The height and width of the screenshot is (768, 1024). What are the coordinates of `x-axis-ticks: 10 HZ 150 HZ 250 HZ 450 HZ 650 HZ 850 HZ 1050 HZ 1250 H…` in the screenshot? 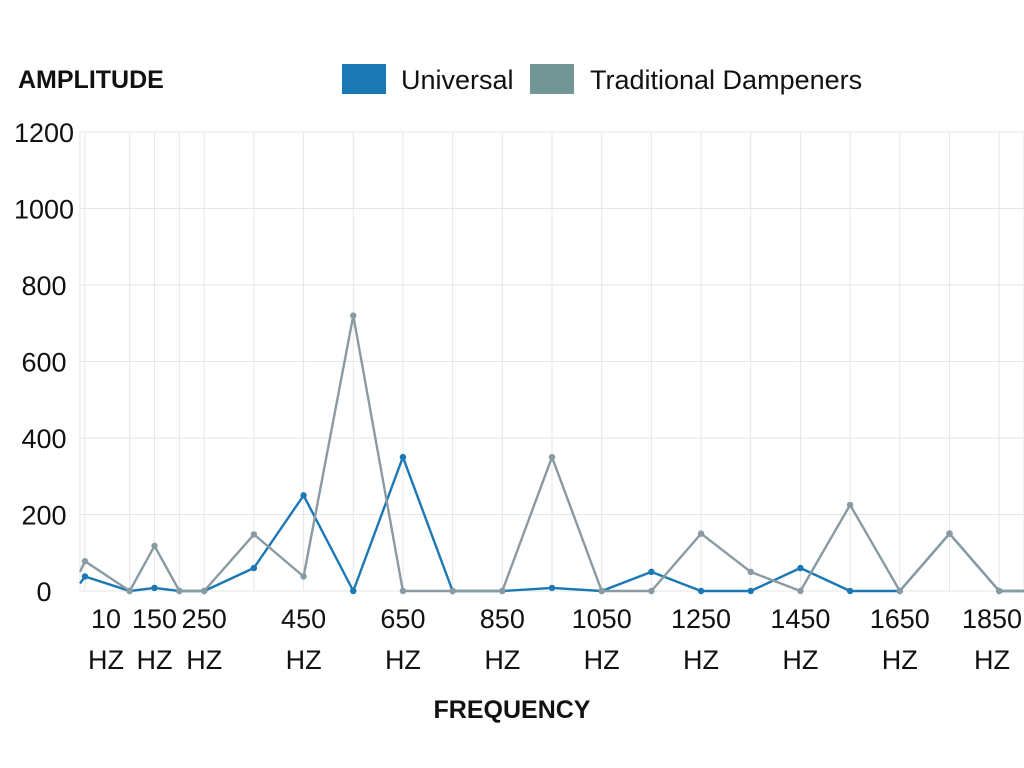 It's located at (555, 639).